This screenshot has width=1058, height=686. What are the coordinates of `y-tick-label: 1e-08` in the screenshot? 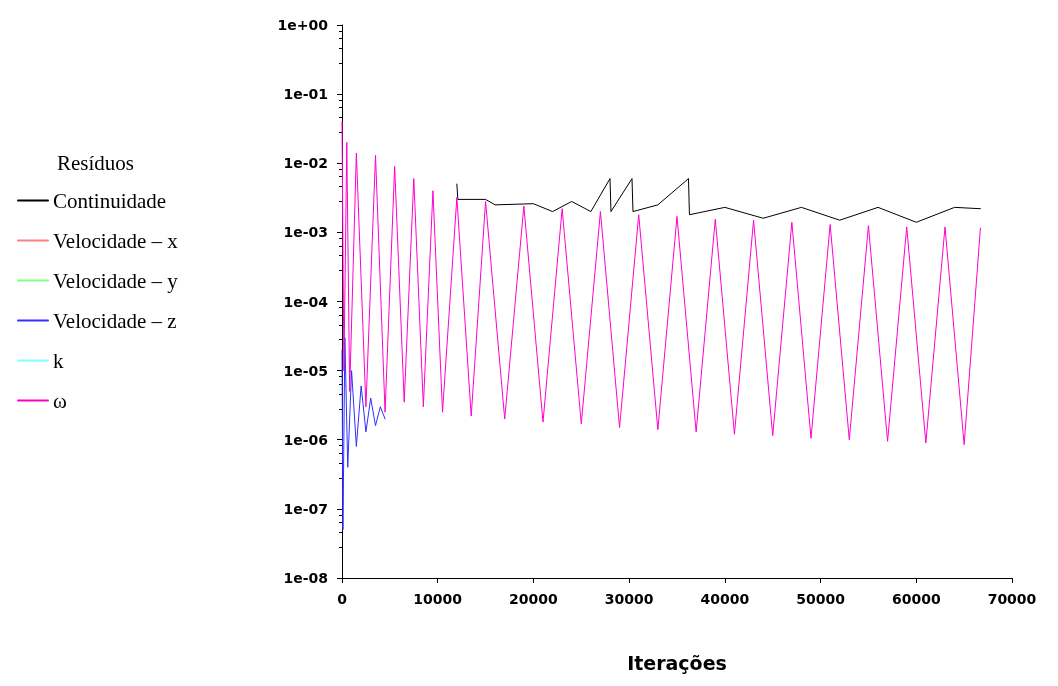 It's located at (305, 578).